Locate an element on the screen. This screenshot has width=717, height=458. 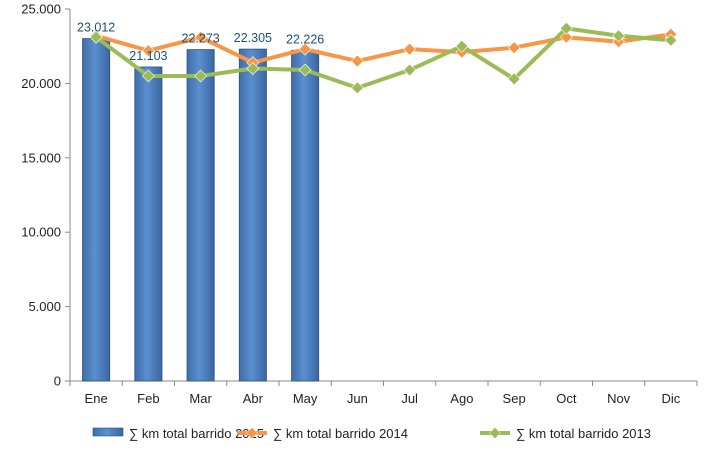
legend-label: ∑ km total barrido 2015 is located at coordinates (196, 433).